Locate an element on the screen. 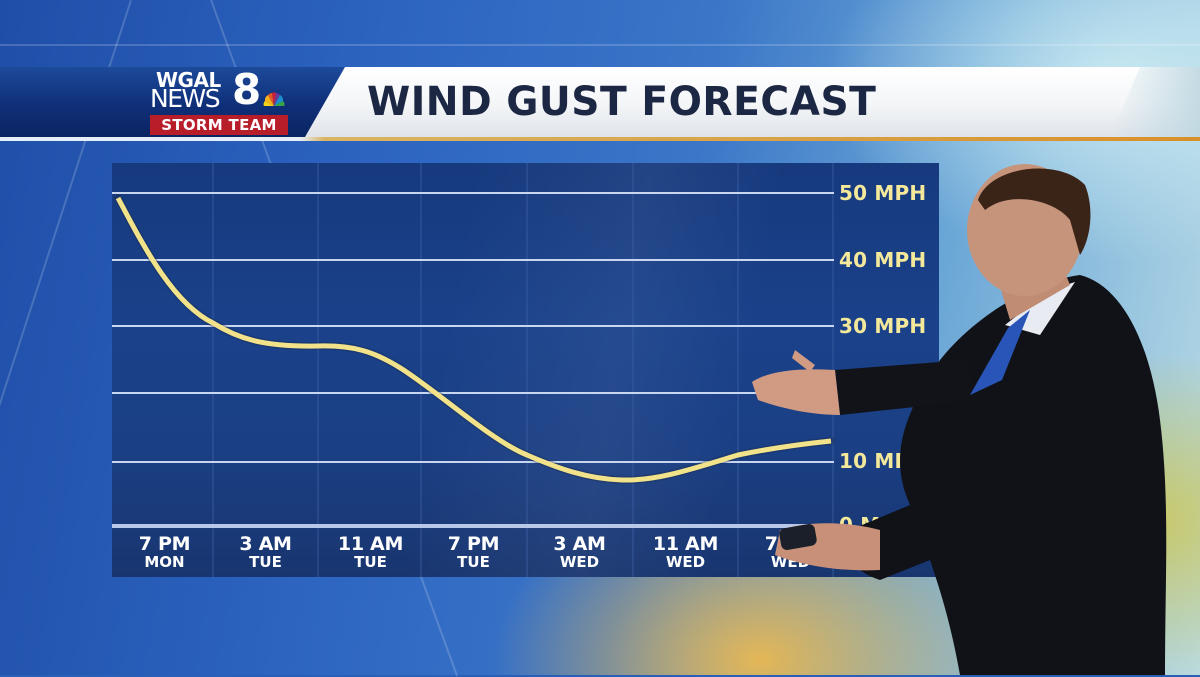 The image size is (1200, 677). x-tick-label: 11 AM WED is located at coordinates (685, 552).